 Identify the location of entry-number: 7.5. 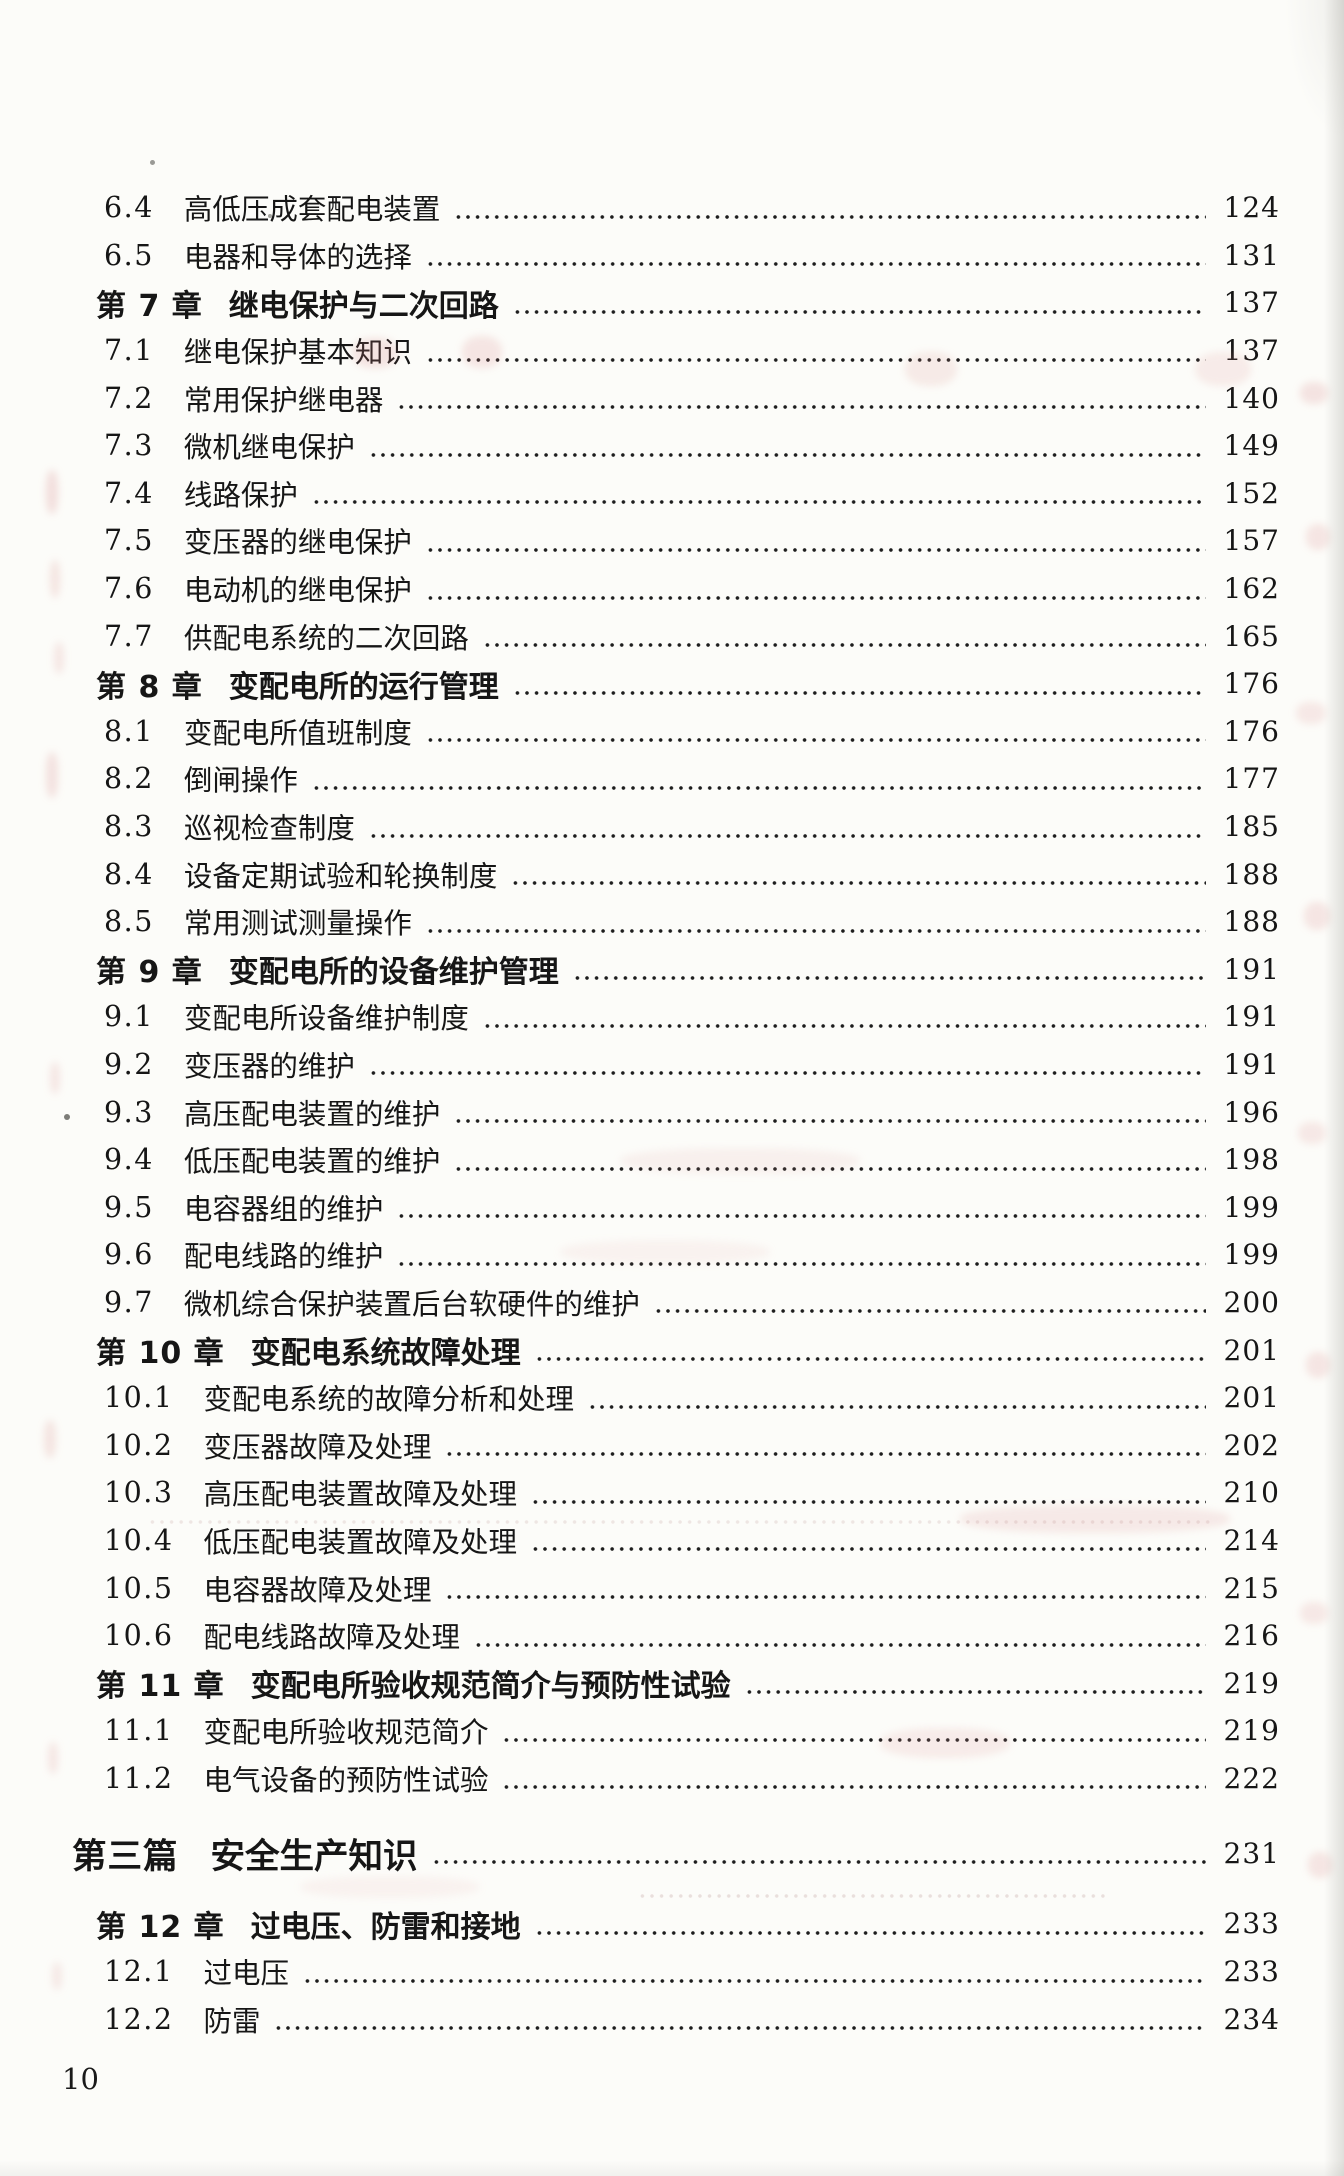
(129, 541).